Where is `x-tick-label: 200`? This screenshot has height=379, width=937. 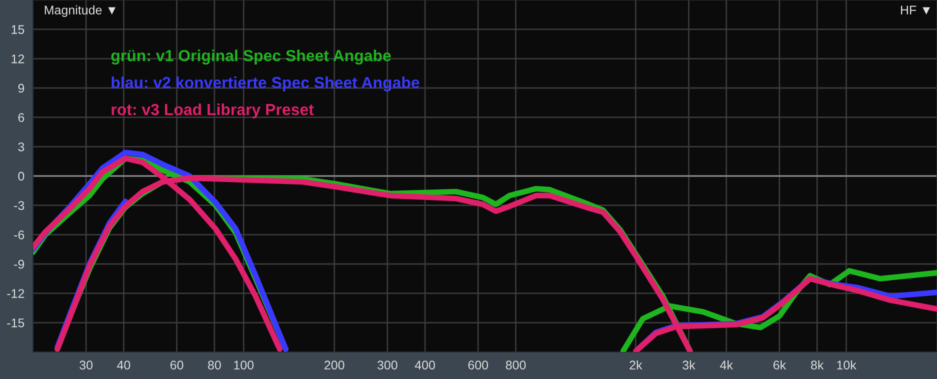
x-tick-label: 200 is located at coordinates (334, 365).